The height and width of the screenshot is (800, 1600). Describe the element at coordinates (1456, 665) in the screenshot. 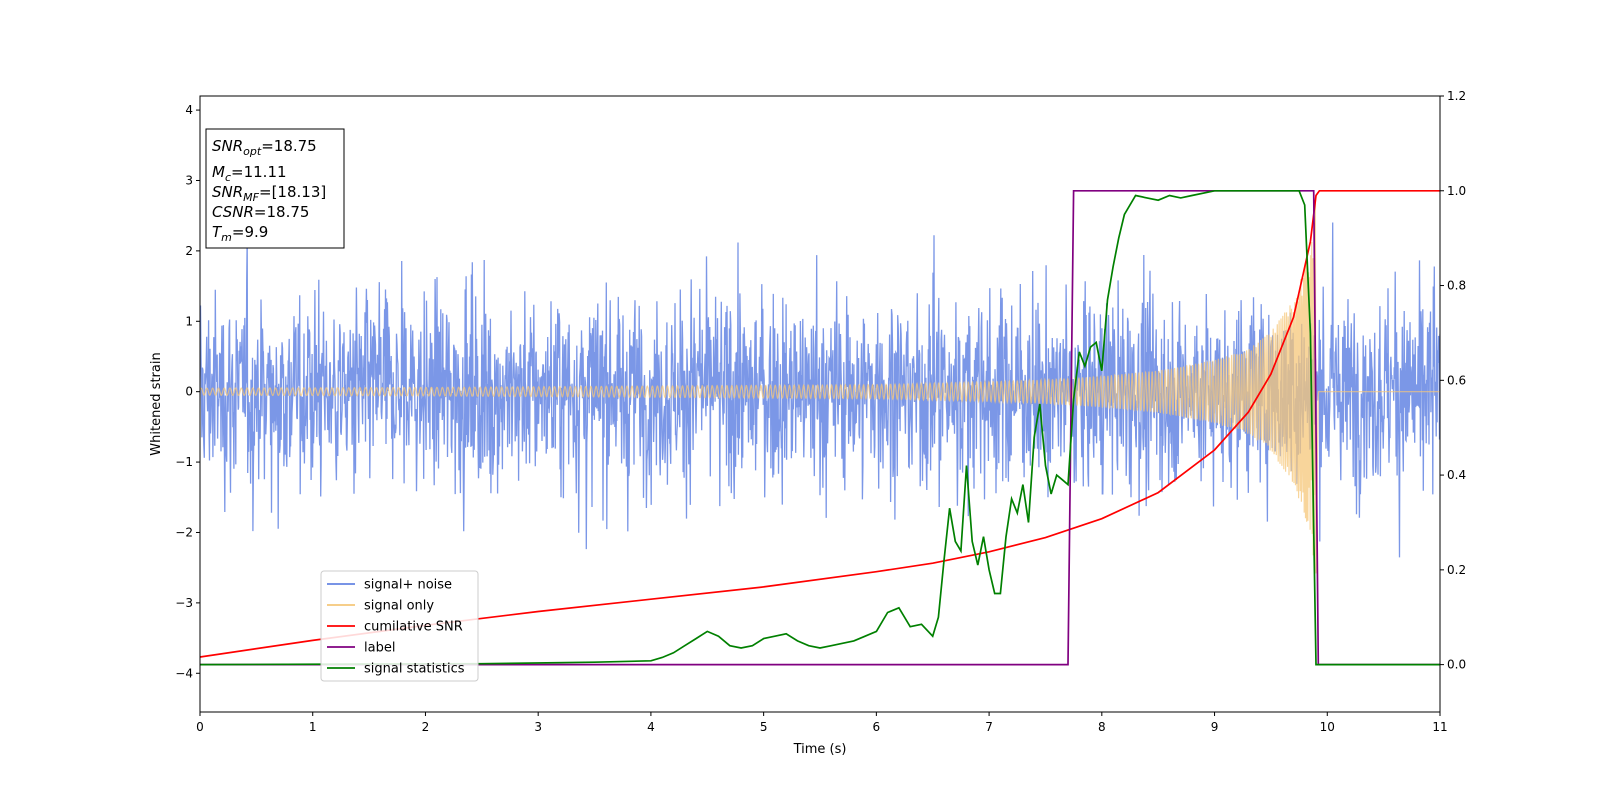

I see `y2-tick-label: 0.0` at that location.